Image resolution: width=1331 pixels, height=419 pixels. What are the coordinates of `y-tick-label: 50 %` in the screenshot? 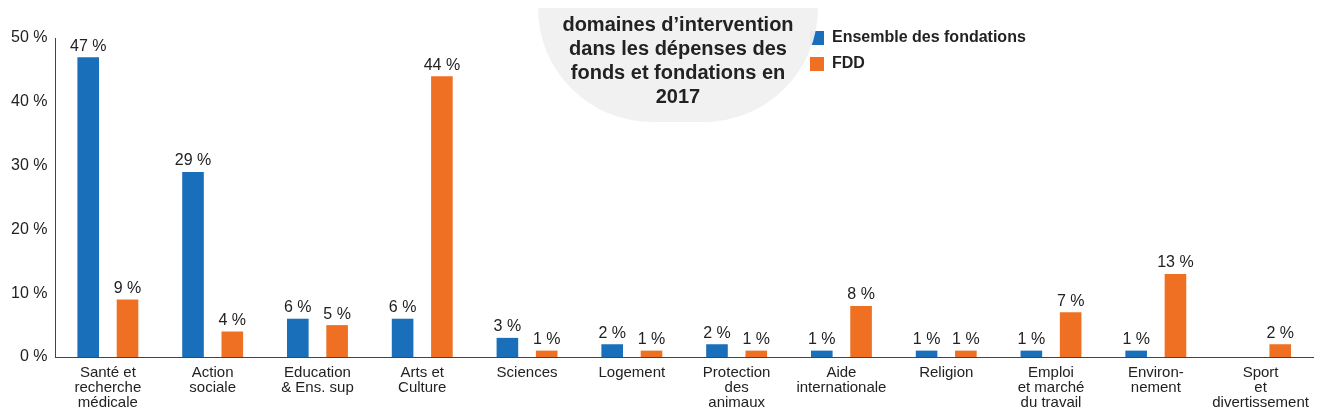 It's located at (29, 37).